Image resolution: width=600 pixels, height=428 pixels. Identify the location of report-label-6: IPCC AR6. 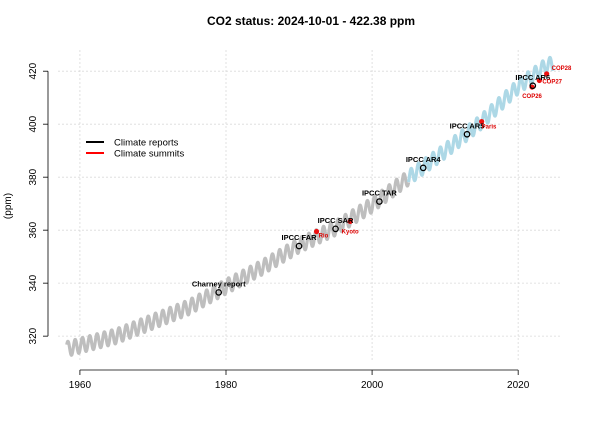
(532, 77).